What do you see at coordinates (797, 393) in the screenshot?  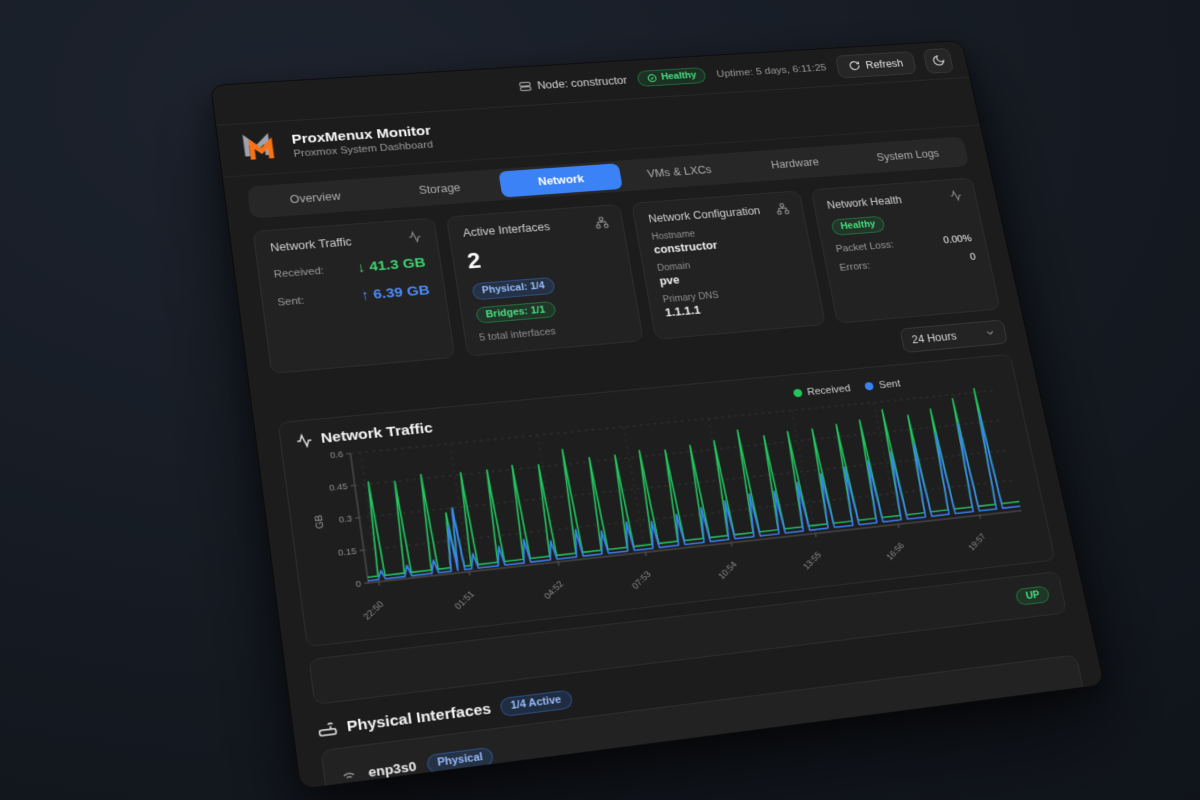 I see `received-dot-icon` at bounding box center [797, 393].